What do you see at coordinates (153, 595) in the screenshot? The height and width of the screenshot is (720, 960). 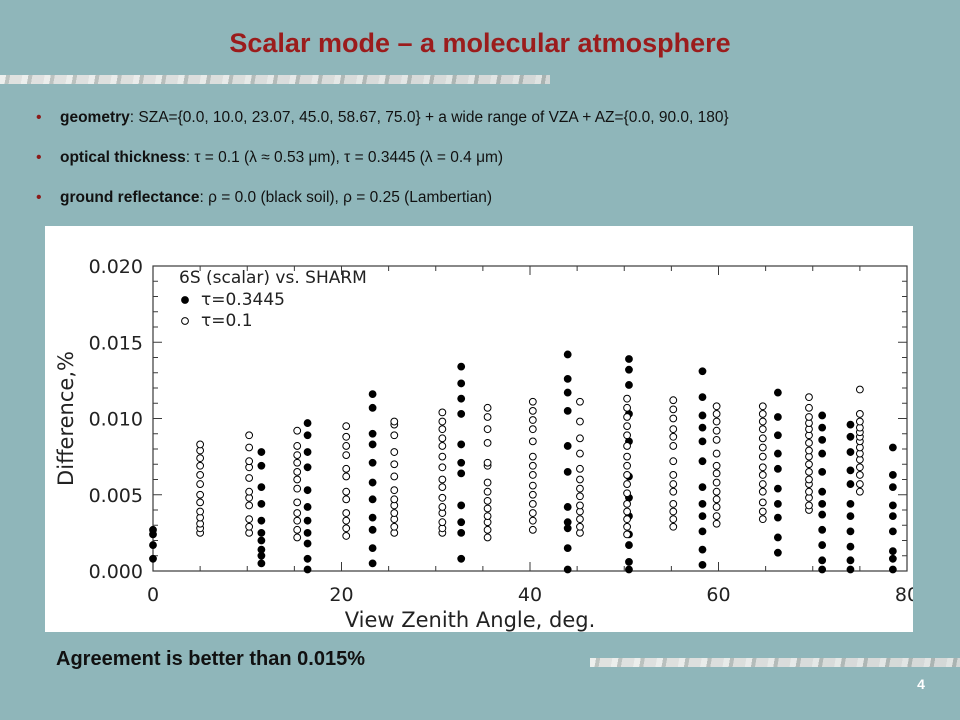 I see `x-tick-label: 0` at bounding box center [153, 595].